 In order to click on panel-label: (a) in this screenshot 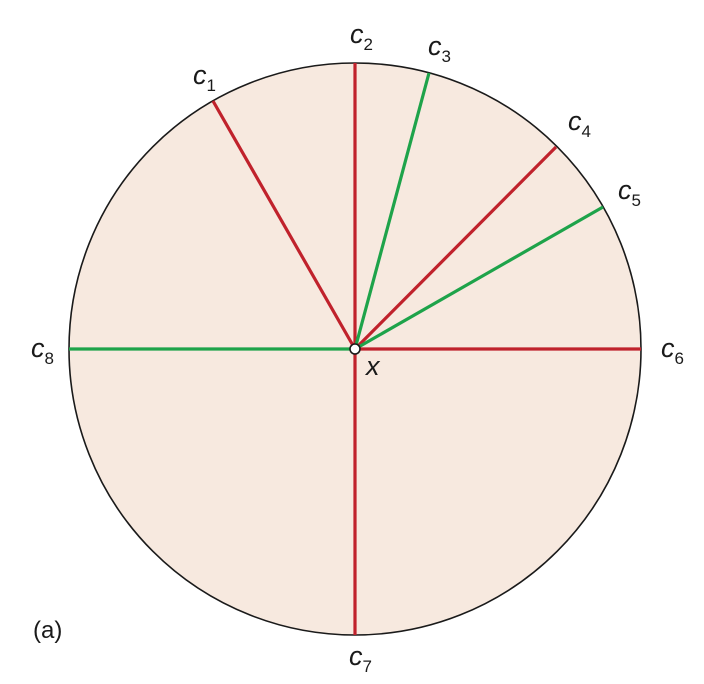, I will do `click(47, 630)`.